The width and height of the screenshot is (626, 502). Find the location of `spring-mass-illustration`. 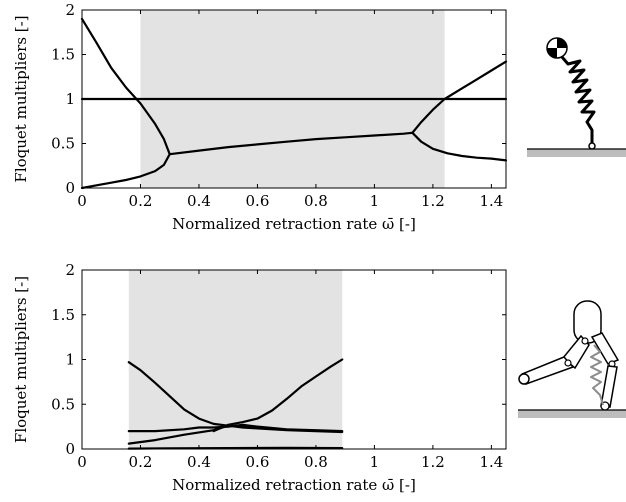

spring-mass-illustration is located at coordinates (576, 97).